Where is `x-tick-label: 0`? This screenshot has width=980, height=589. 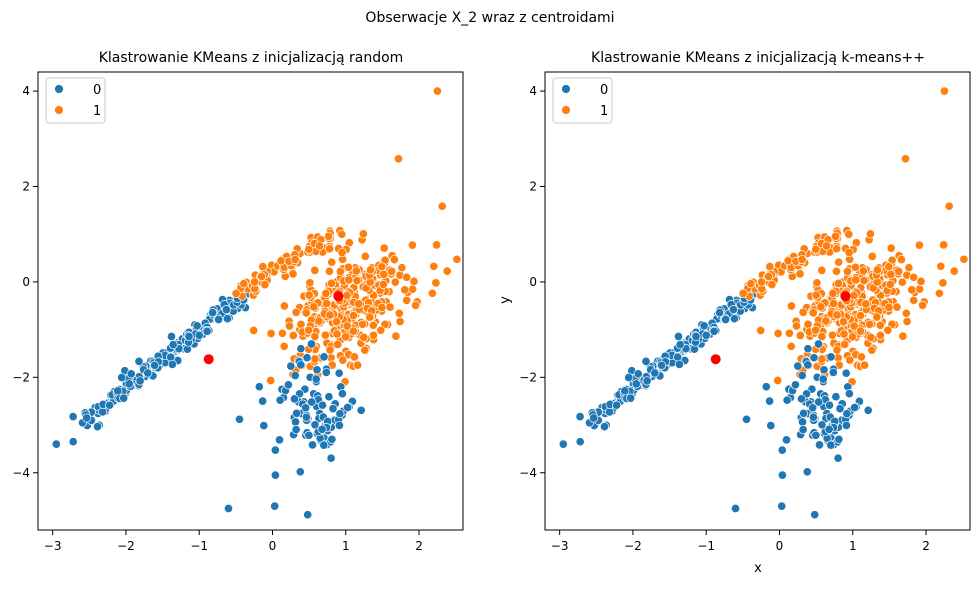 x-tick-label: 0 is located at coordinates (273, 546).